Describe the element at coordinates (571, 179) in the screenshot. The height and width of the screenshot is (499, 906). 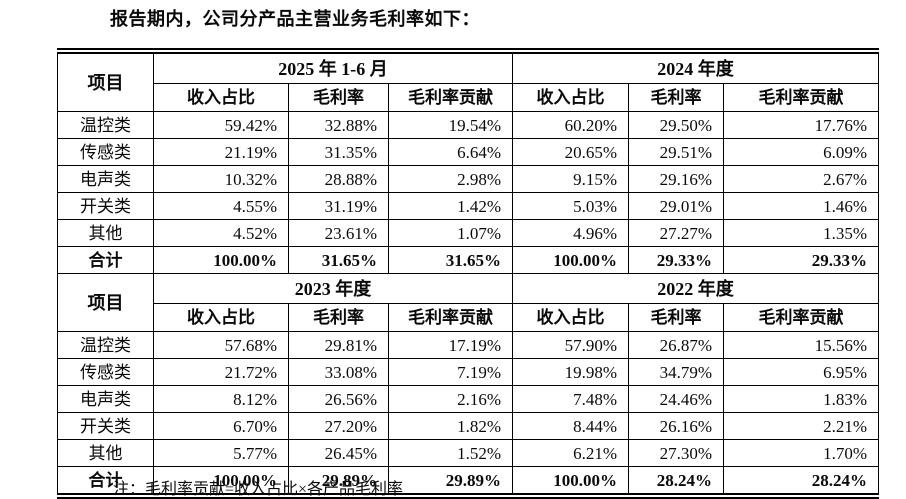
I see `cell-value: 9.15%` at that location.